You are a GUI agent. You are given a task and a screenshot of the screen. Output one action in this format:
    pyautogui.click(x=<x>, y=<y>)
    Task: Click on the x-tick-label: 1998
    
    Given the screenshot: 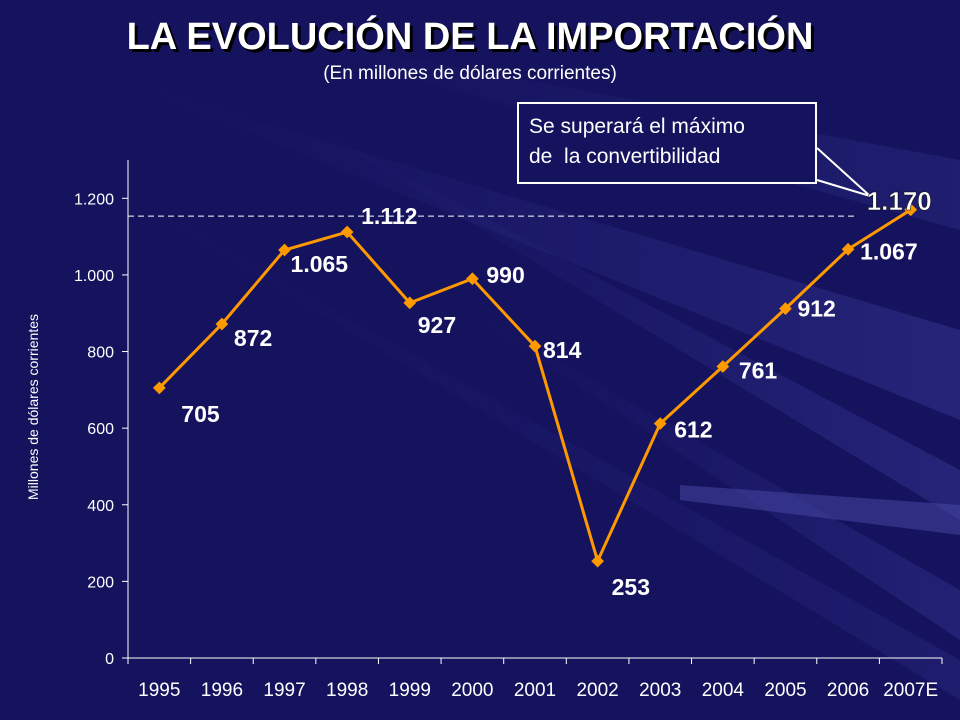 What is the action you would take?
    pyautogui.click(x=347, y=690)
    